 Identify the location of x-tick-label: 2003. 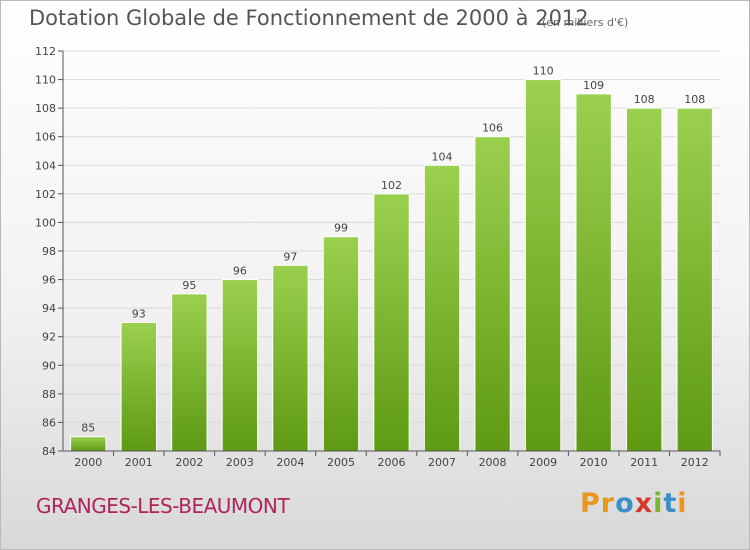
(240, 462).